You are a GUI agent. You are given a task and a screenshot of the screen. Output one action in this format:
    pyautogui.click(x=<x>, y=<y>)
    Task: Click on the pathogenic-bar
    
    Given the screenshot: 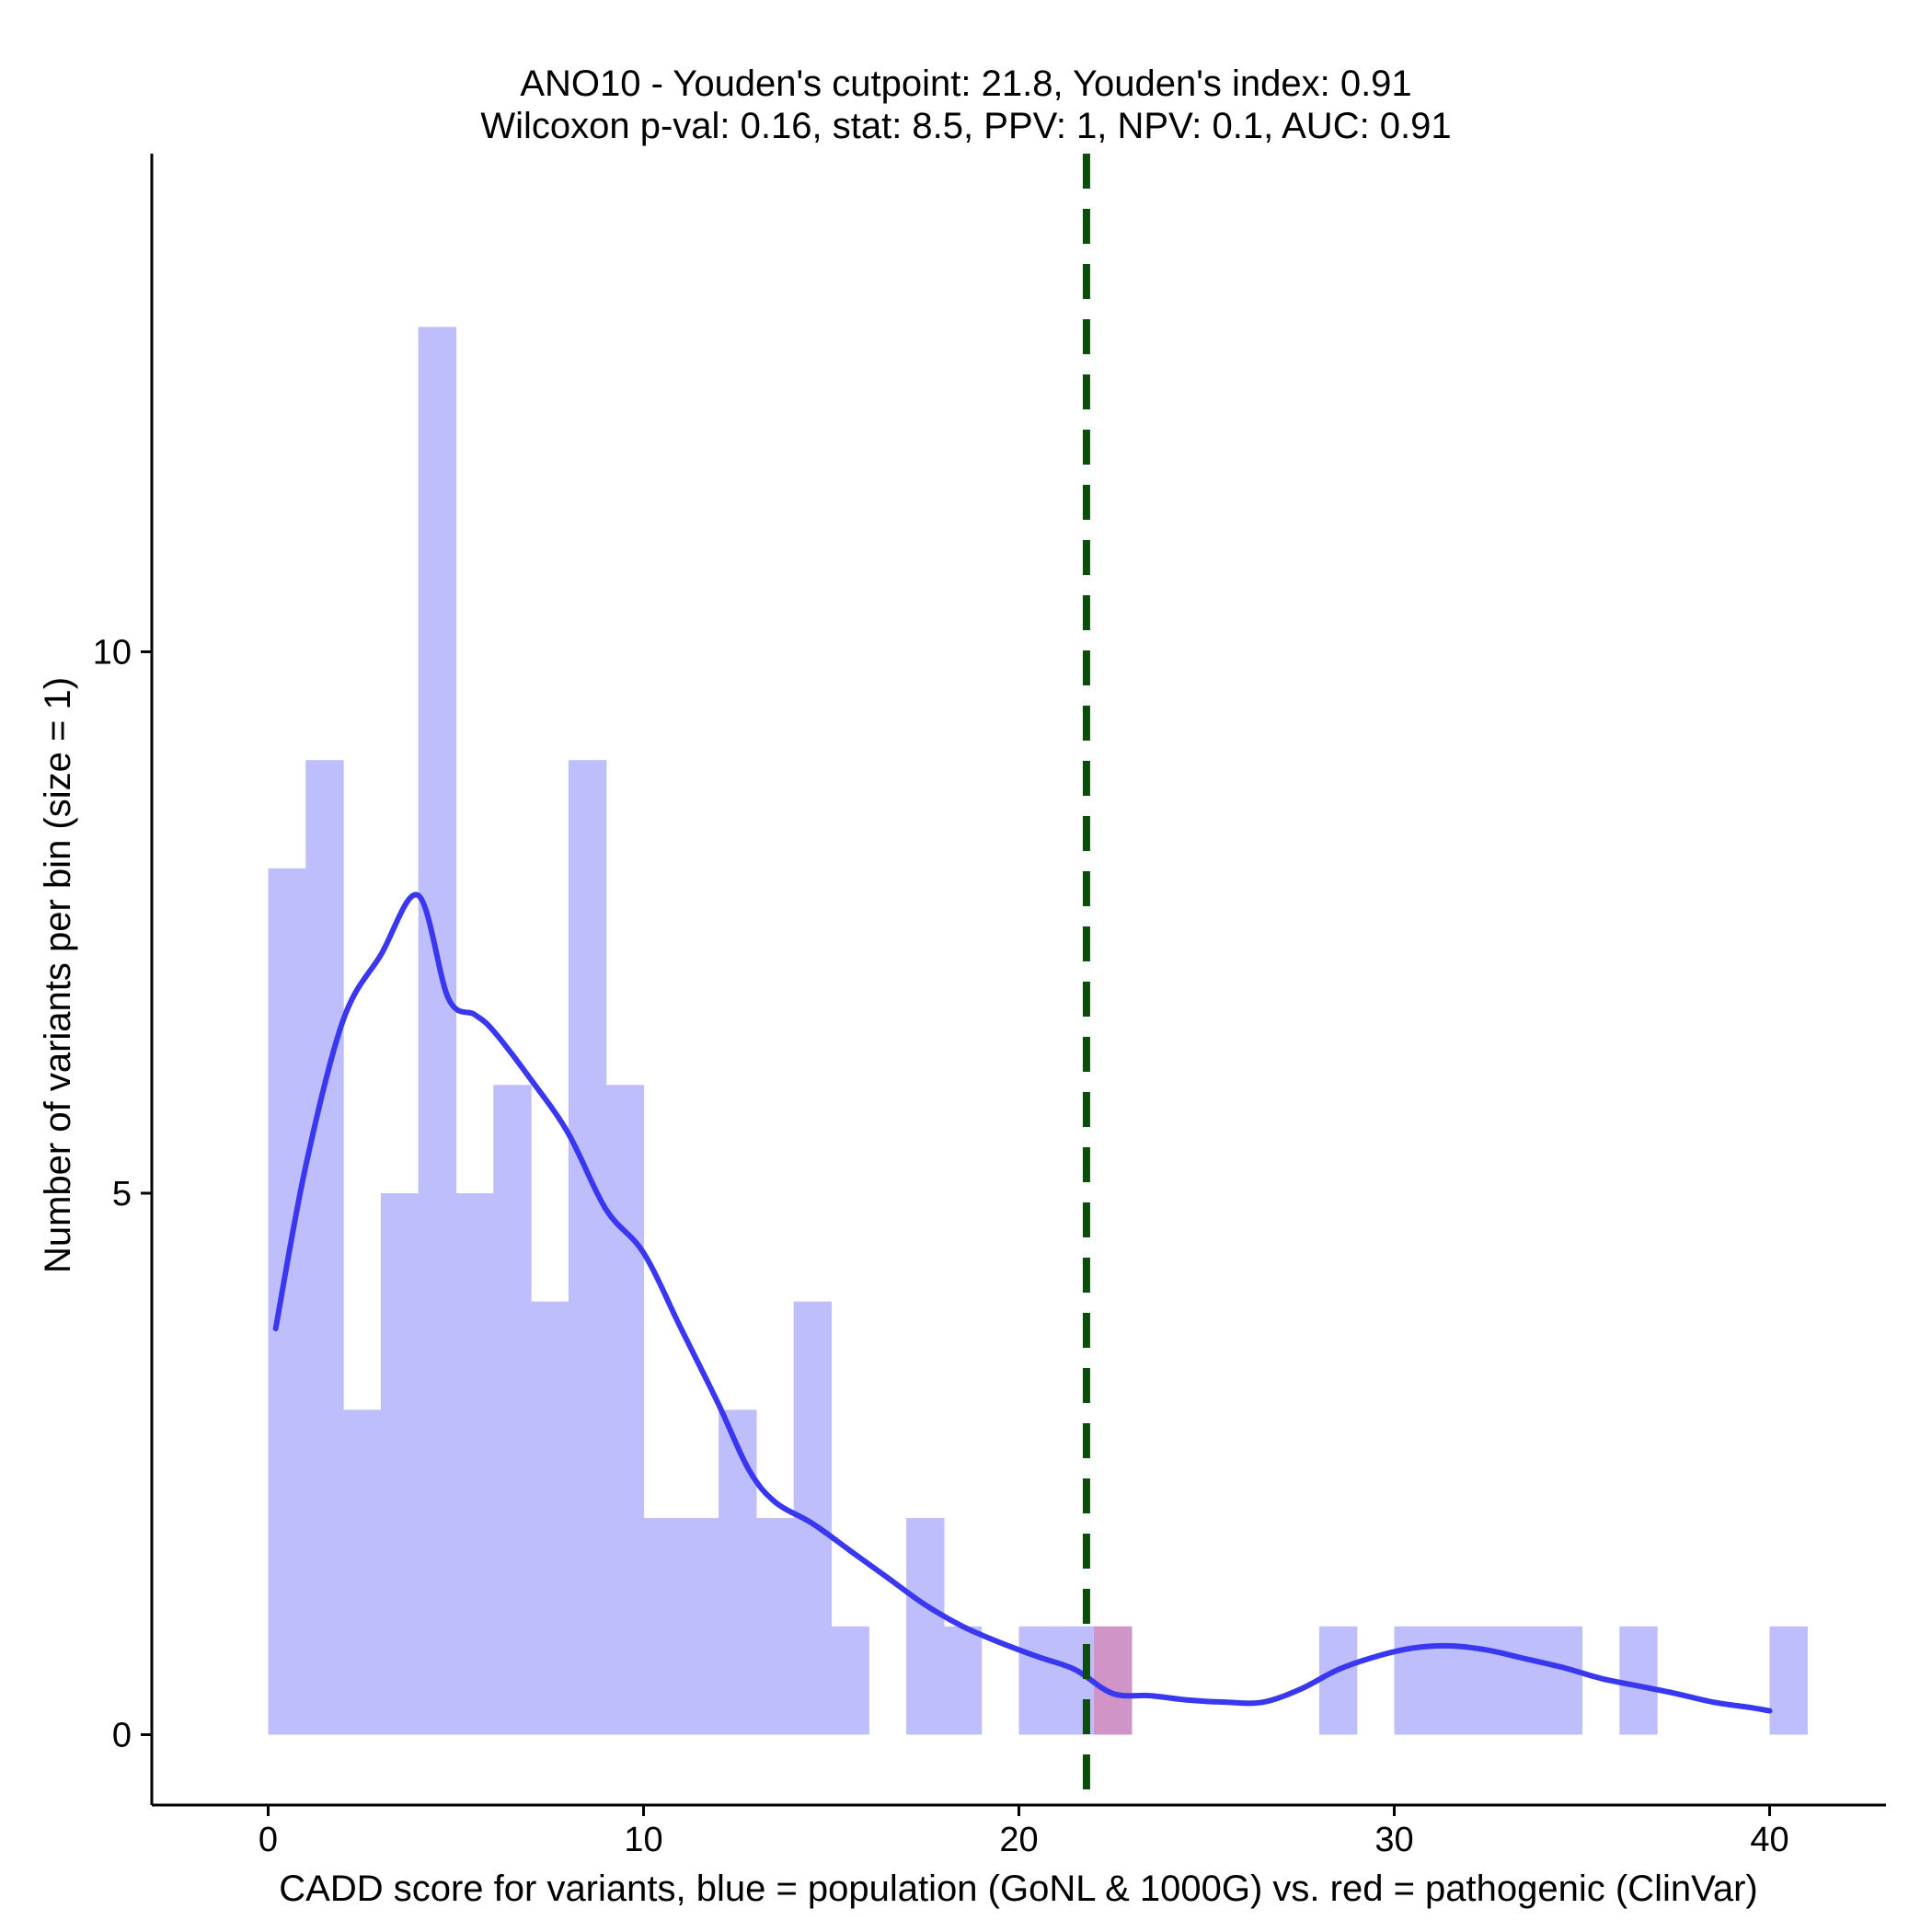 What is the action you would take?
    pyautogui.click(x=1113, y=1680)
    